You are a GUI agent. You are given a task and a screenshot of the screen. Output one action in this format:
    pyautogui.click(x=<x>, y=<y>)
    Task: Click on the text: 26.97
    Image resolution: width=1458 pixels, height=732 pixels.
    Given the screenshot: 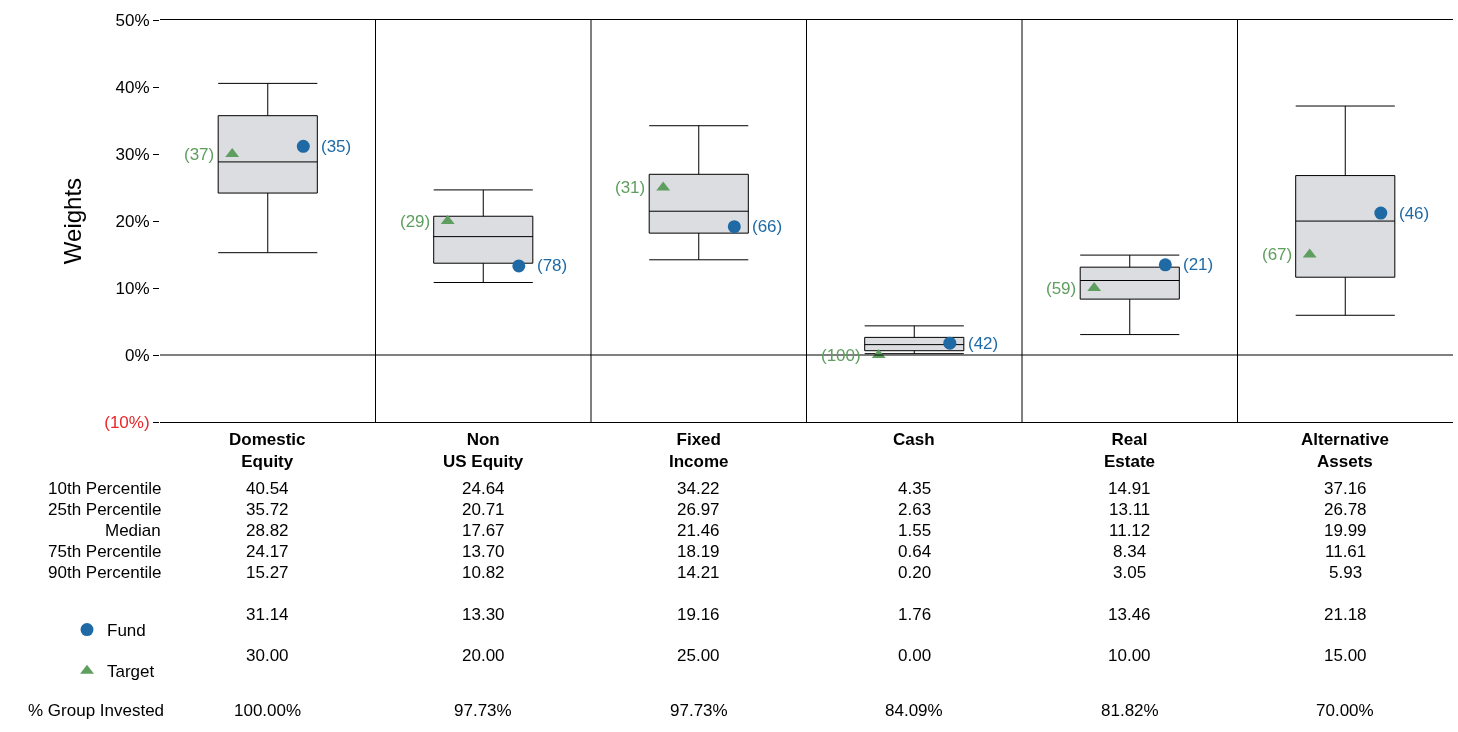 What is the action you would take?
    pyautogui.click(x=698, y=509)
    